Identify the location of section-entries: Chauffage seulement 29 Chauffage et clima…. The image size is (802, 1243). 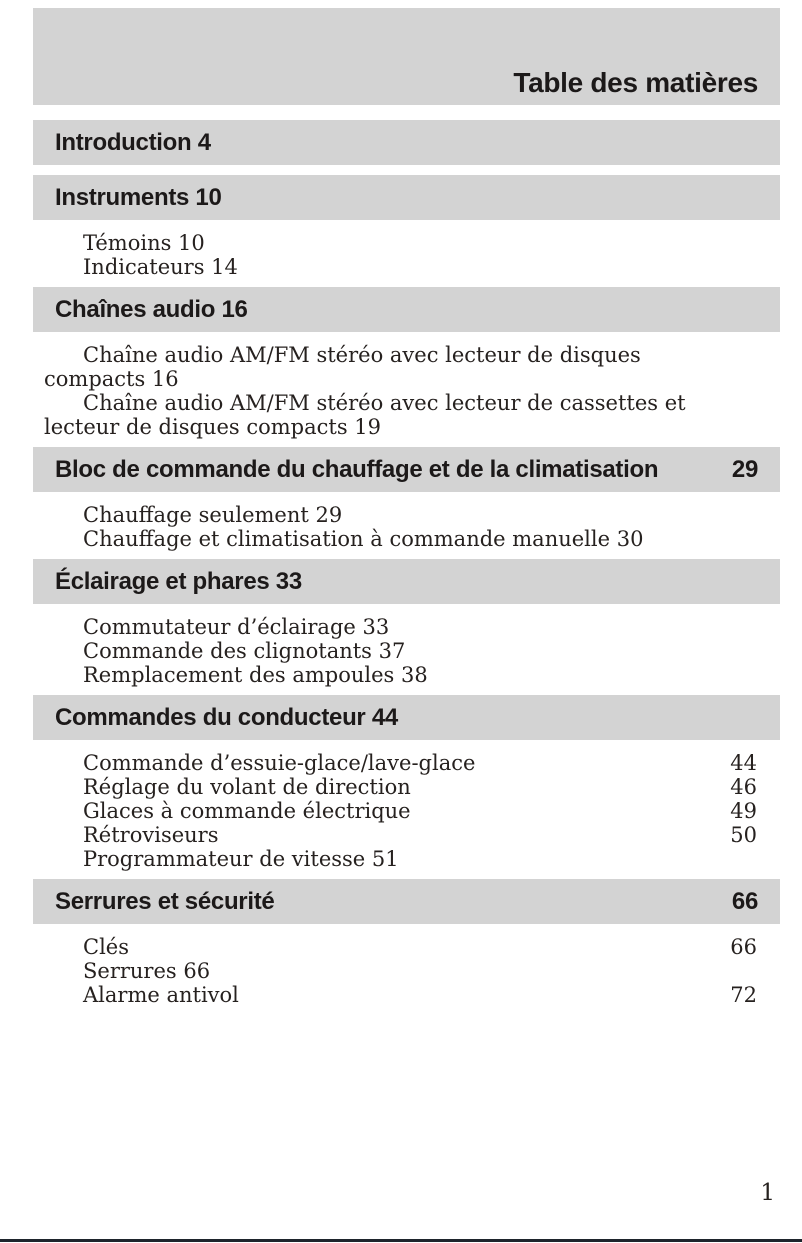
(400, 521).